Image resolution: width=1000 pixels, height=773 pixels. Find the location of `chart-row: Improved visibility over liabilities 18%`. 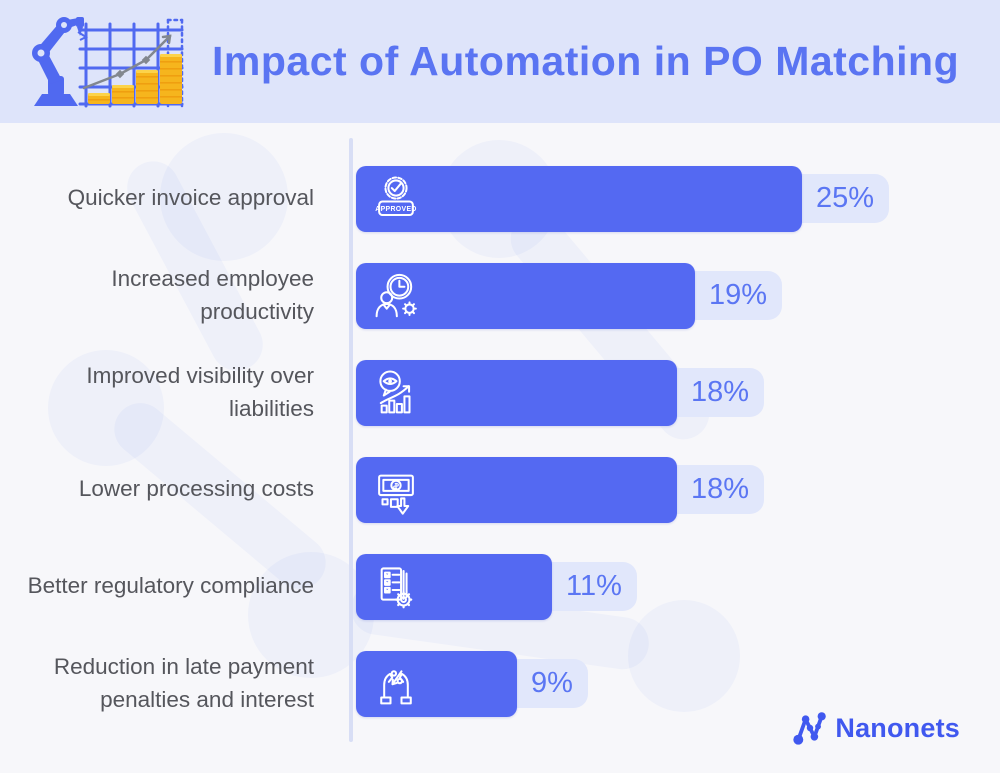

chart-row: Improved visibility over liabilities 18% is located at coordinates (500, 392).